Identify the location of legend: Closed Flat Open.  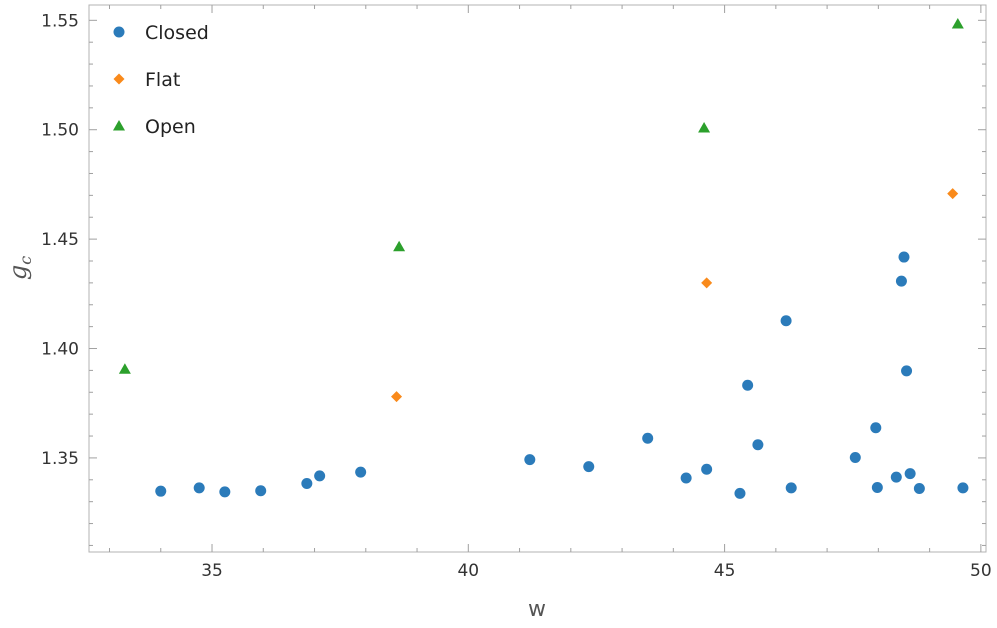
(161, 80).